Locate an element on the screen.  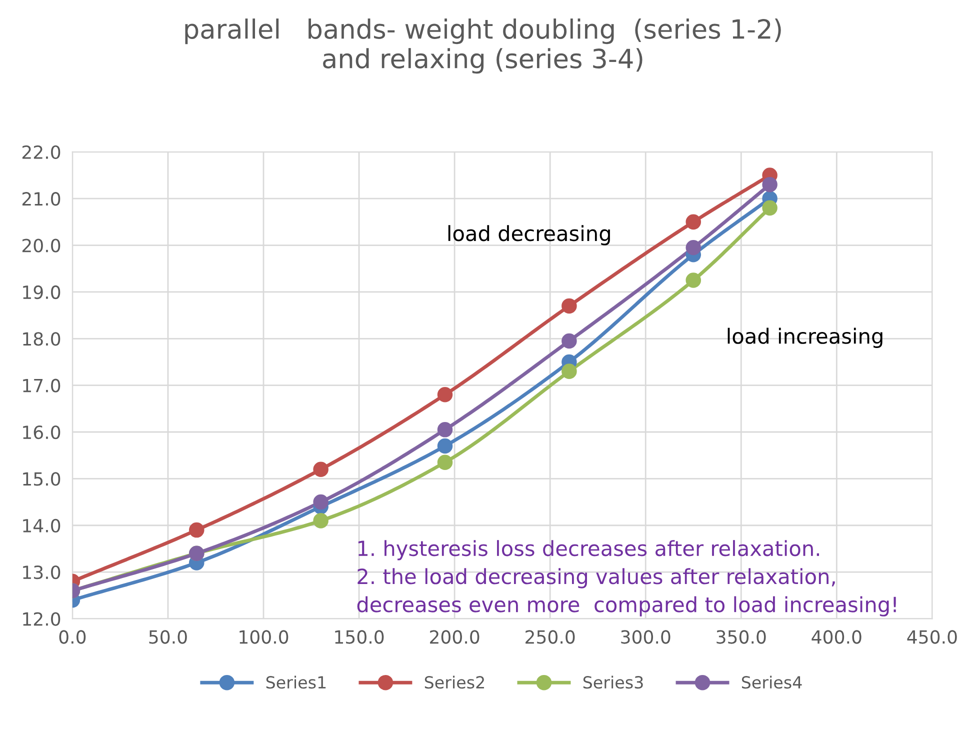
annotation: load increasing is located at coordinates (805, 338).